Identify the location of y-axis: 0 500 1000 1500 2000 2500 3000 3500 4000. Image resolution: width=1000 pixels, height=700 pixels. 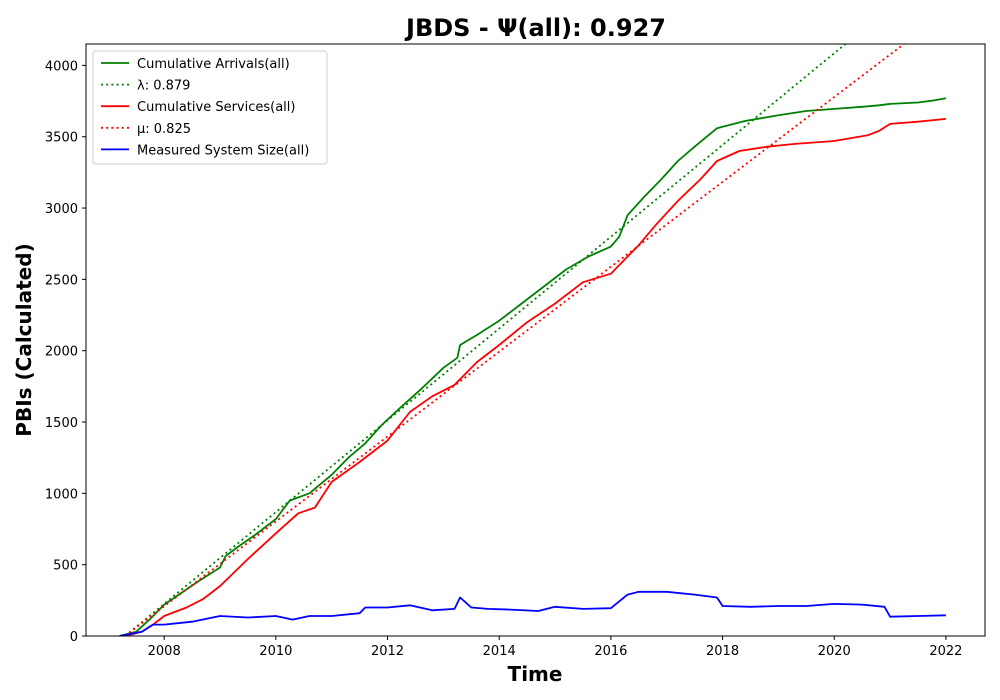
(65, 352).